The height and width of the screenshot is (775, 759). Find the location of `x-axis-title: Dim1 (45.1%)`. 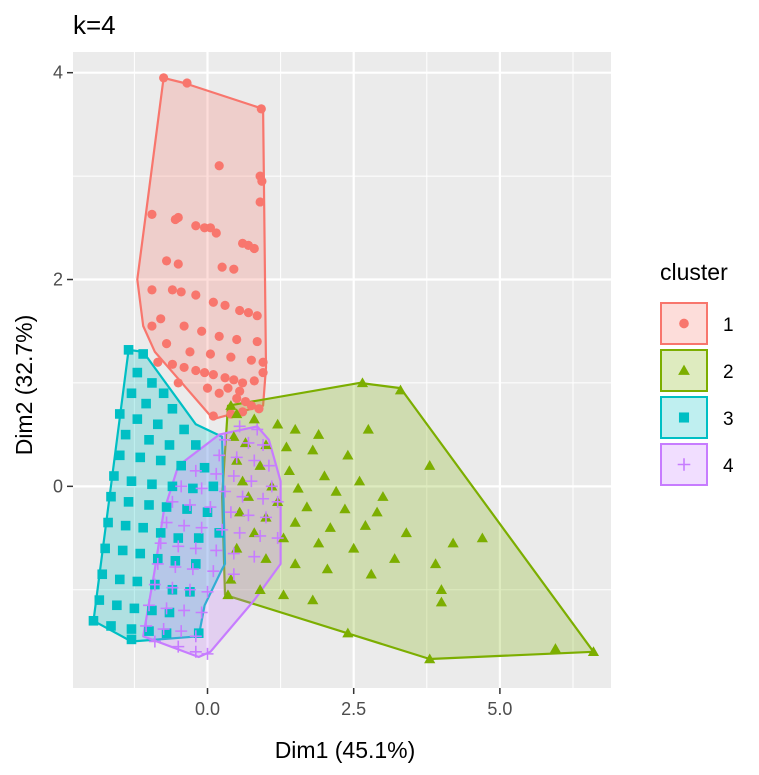

x-axis-title: Dim1 (45.1%) is located at coordinates (345, 750).